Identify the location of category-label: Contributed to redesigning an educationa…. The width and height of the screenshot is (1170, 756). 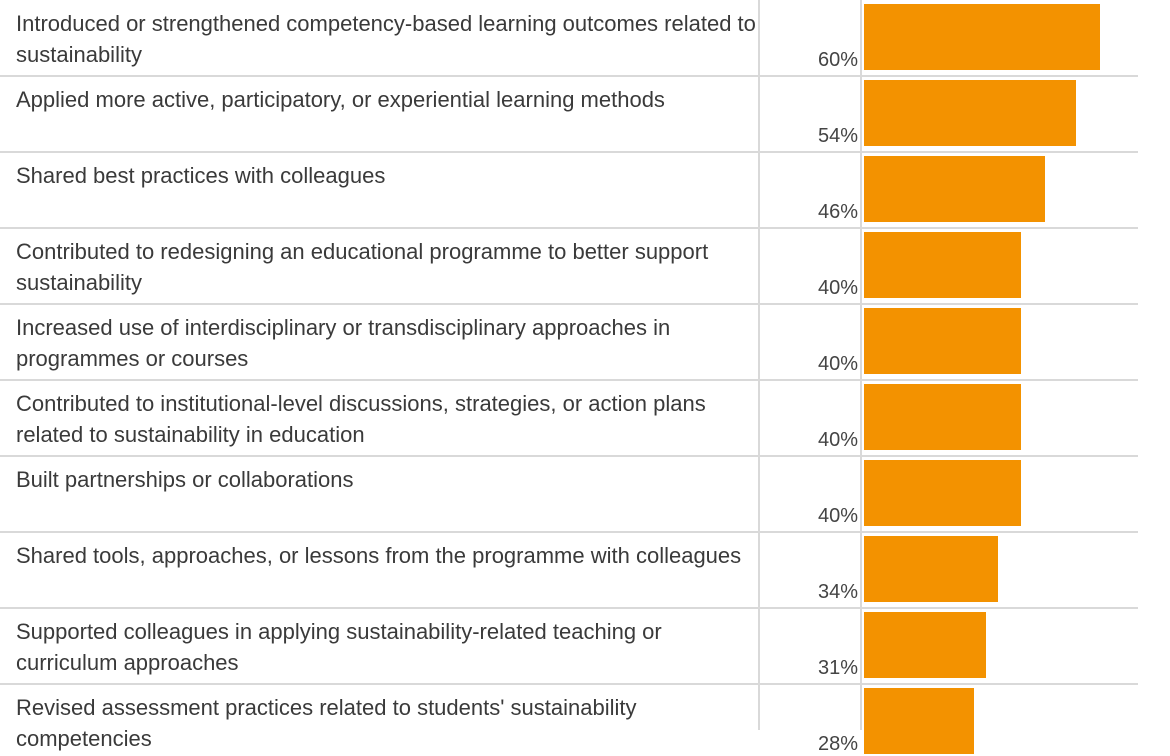
(362, 267).